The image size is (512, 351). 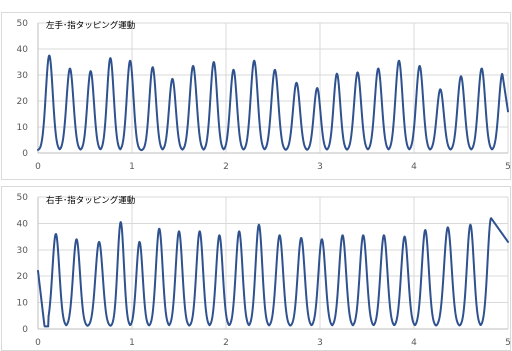 I want to click on chart-title: 右手･指タッピング運動, so click(x=90, y=200).